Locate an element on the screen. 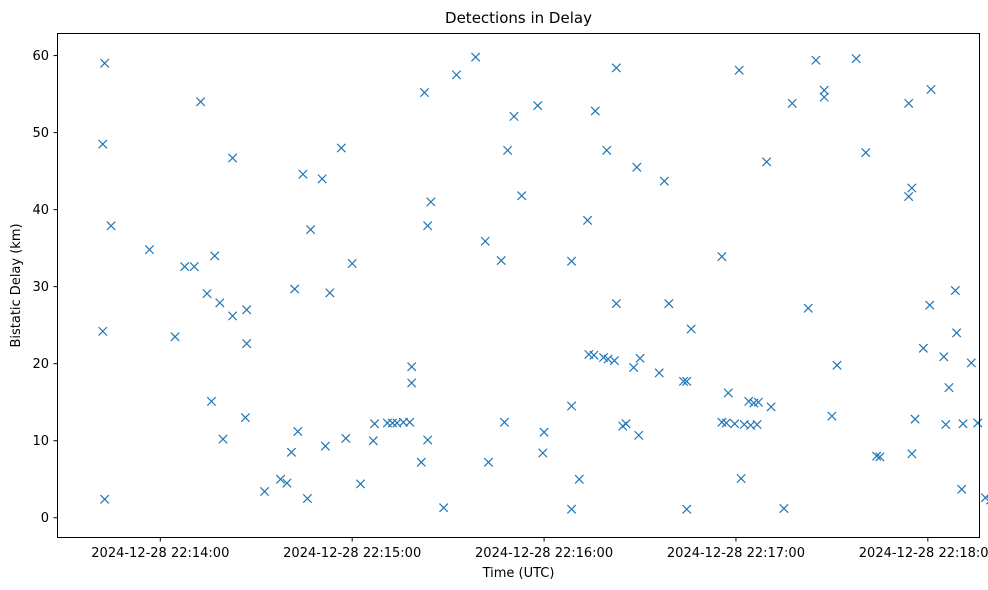 This screenshot has width=988, height=590. x-tick-label: 2024-12-28 22:15:00 is located at coordinates (352, 553).